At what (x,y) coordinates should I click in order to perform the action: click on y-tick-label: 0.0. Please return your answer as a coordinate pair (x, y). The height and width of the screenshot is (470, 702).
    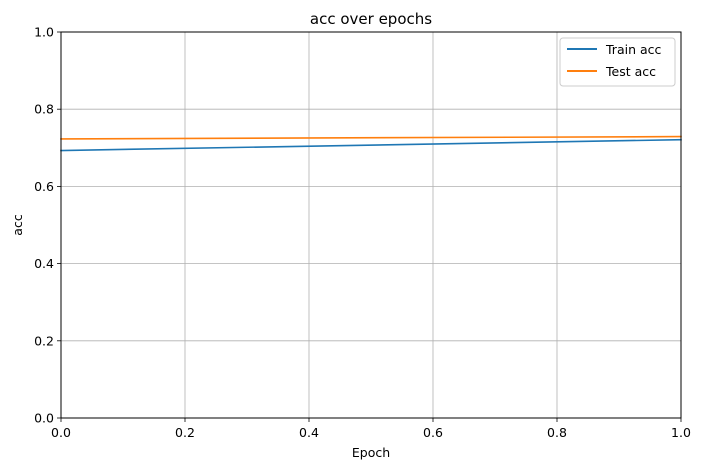
    Looking at the image, I should click on (44, 418).